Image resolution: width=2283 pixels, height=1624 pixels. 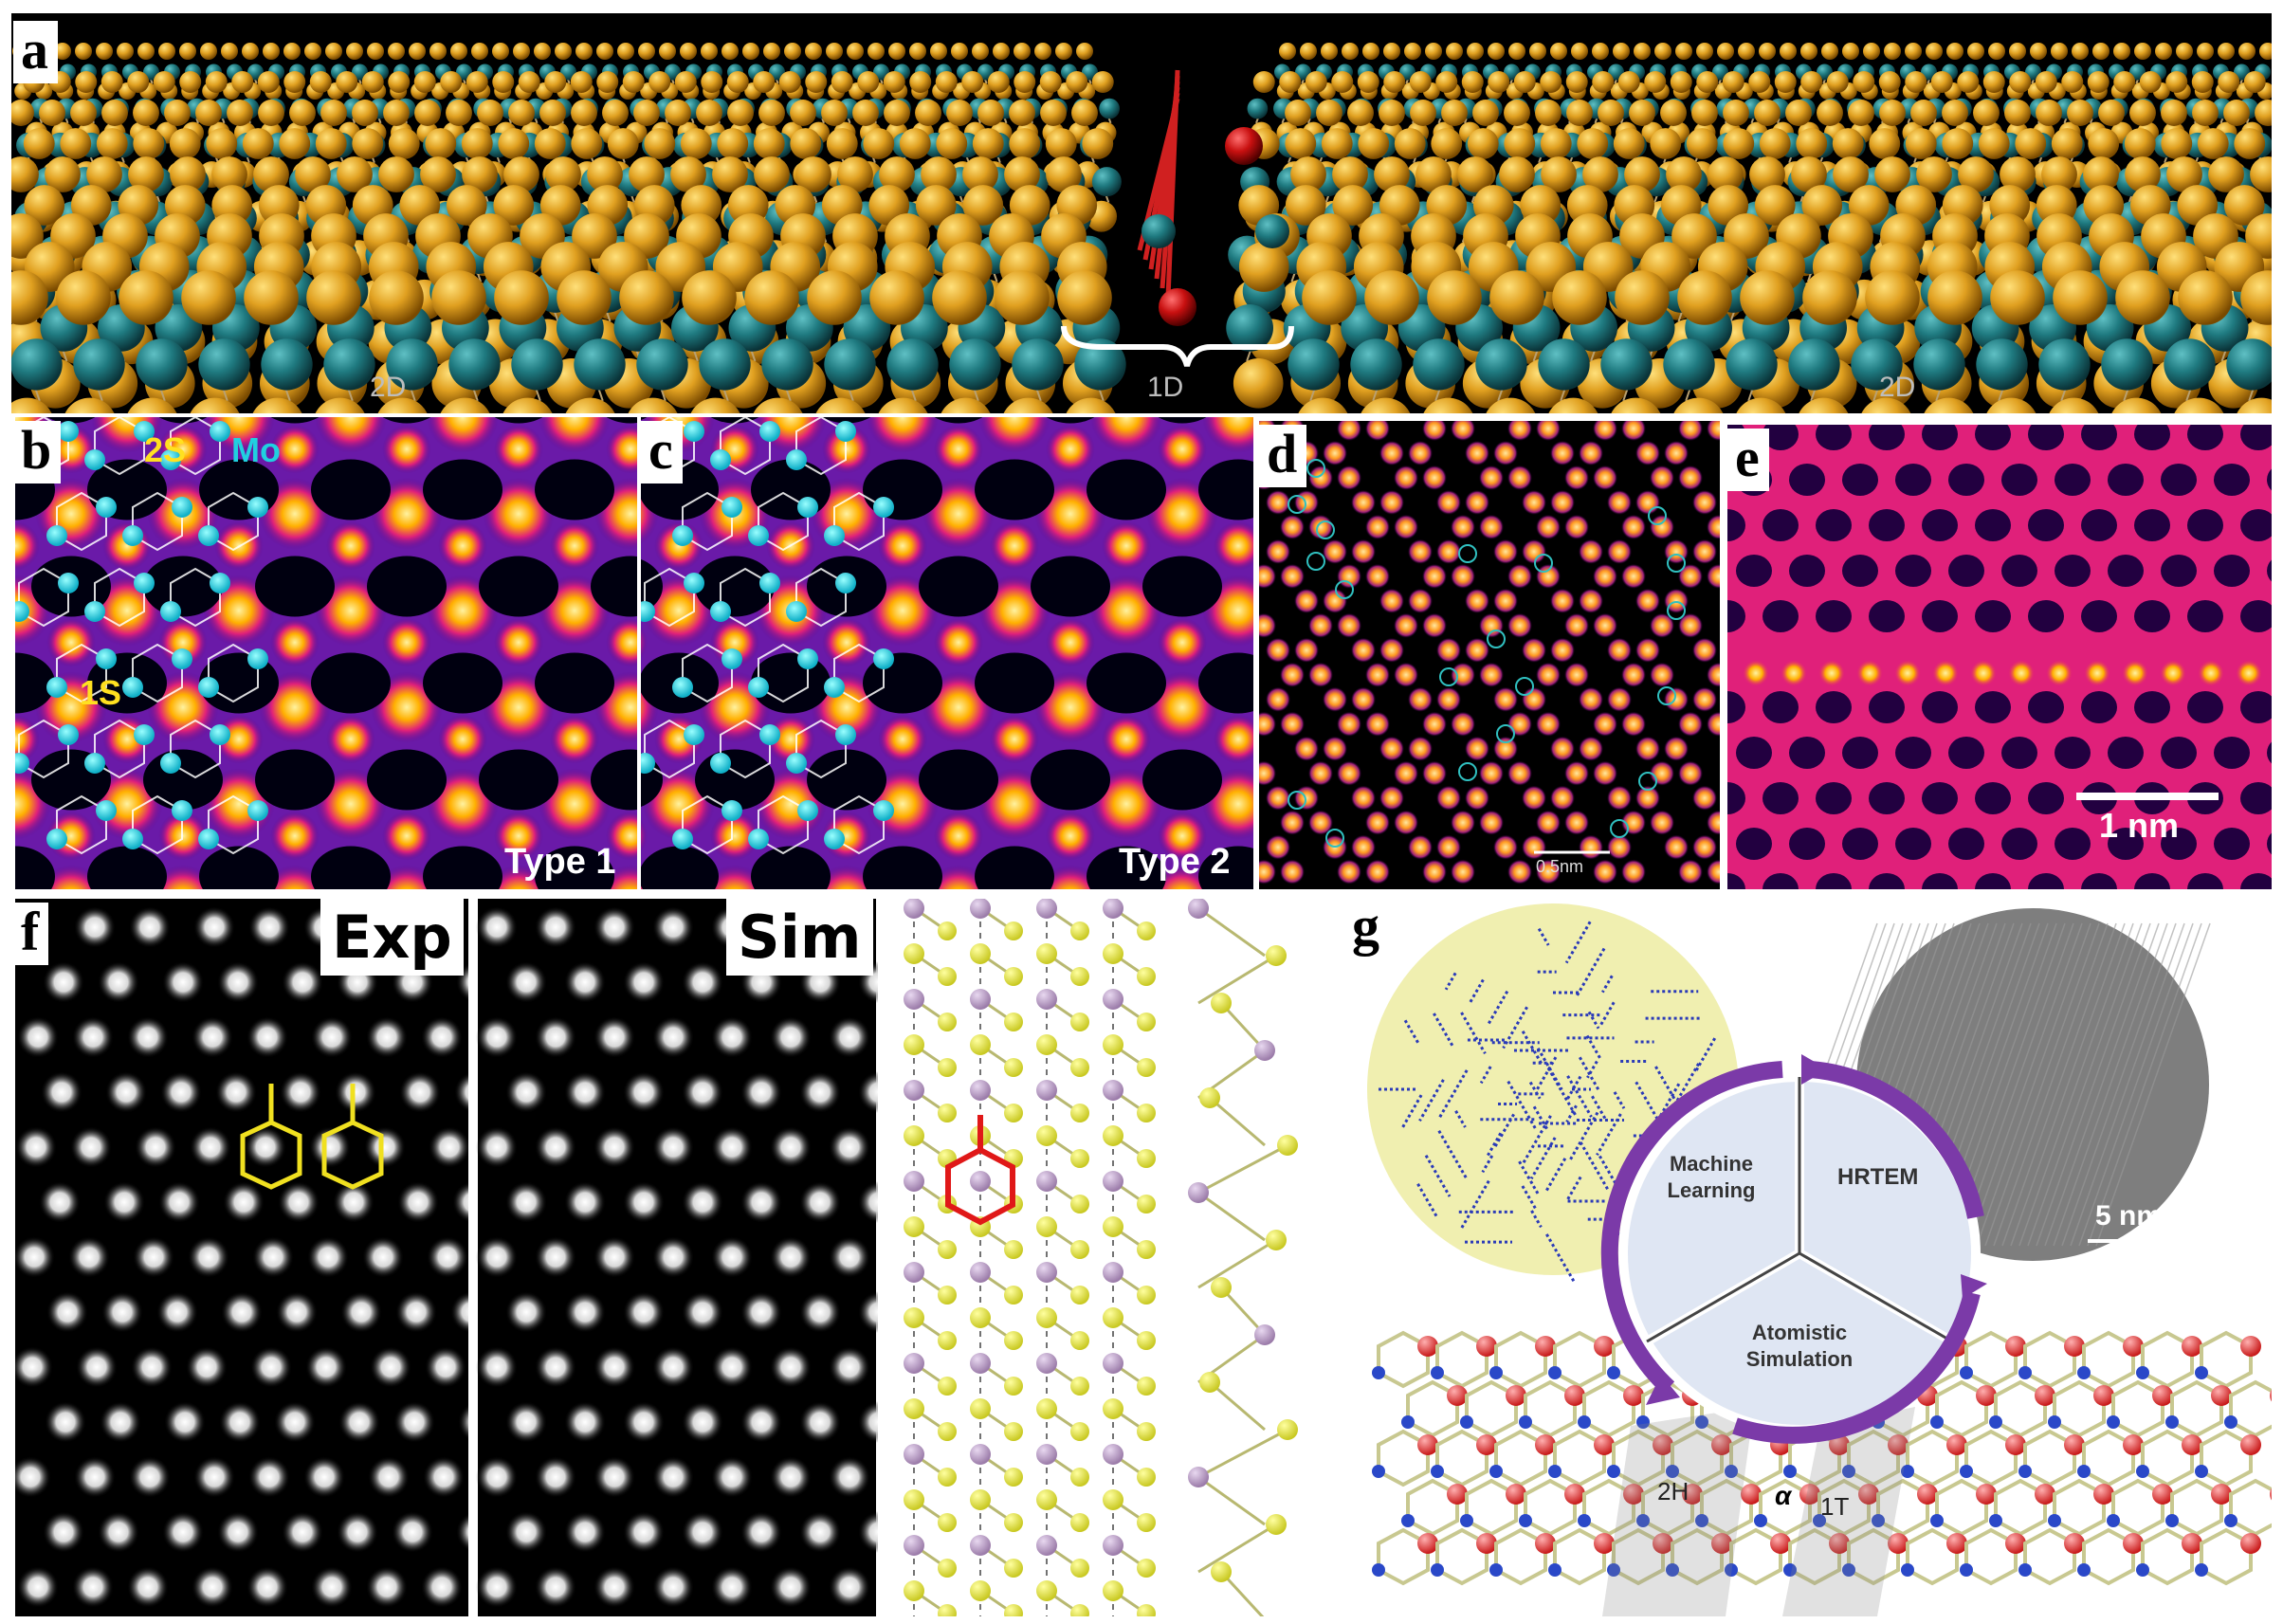 What do you see at coordinates (1175, 862) in the screenshot?
I see `type-2-label: Type 2` at bounding box center [1175, 862].